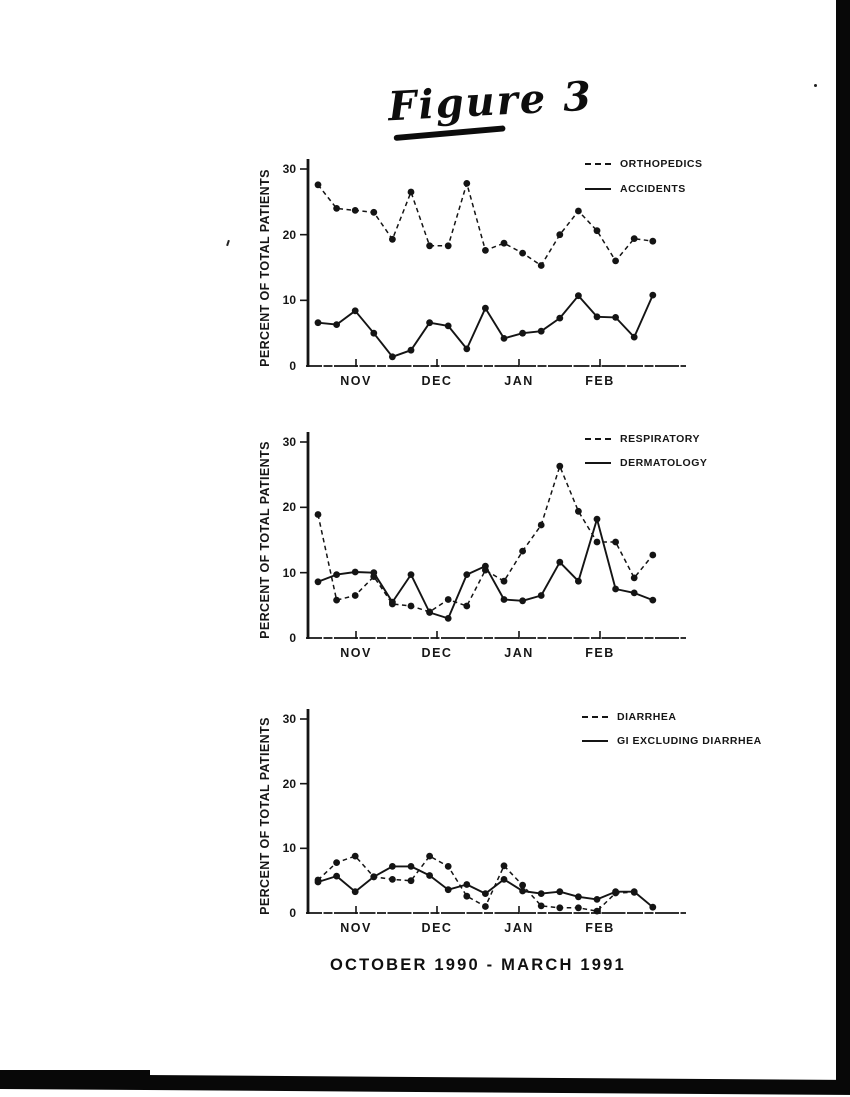 The width and height of the screenshot is (850, 1097). I want to click on y-tick-label: 10, so click(289, 572).